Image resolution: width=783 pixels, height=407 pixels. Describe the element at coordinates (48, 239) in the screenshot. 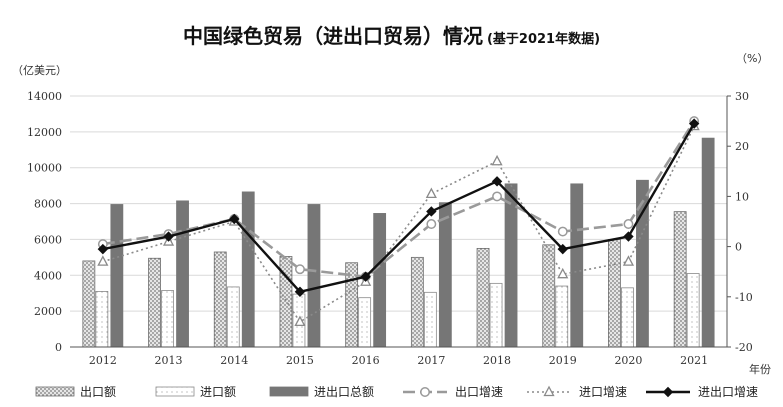

I see `left-axis-tick-label: 6000` at that location.